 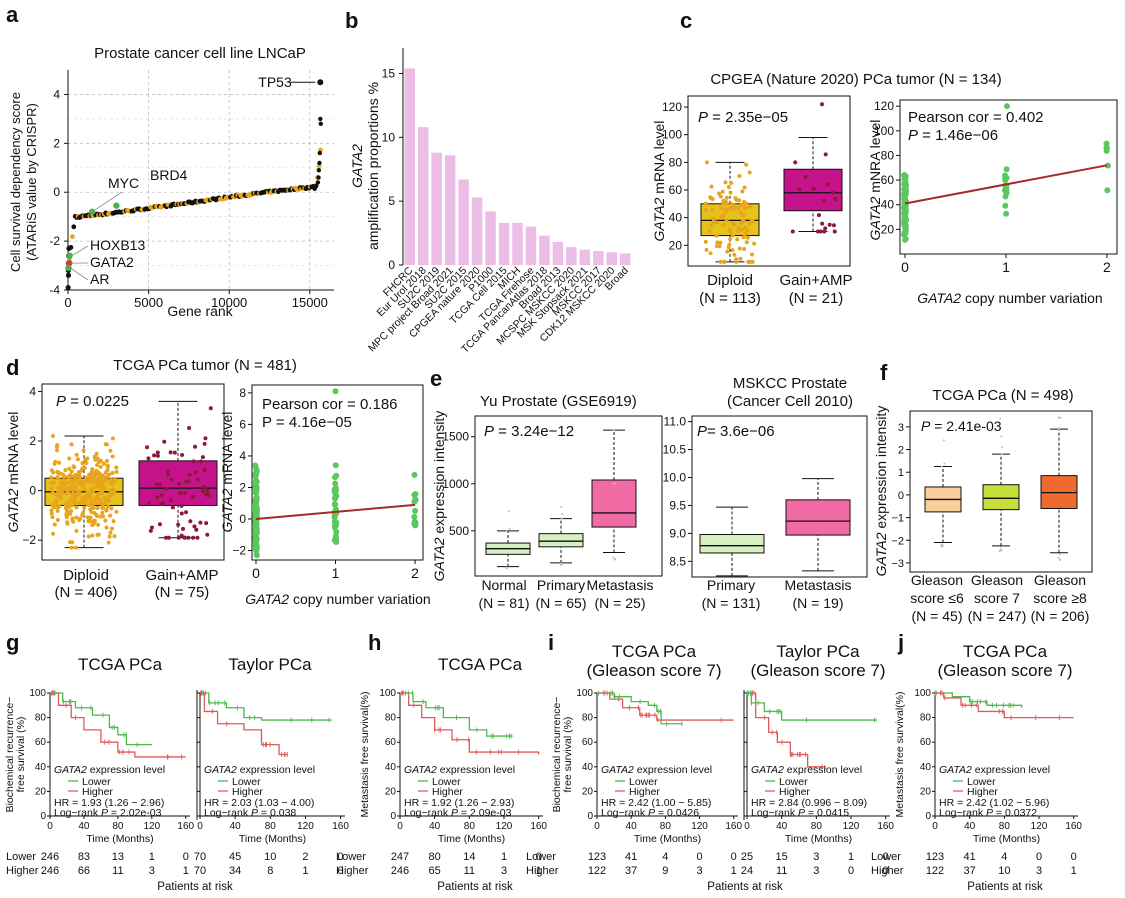 What do you see at coordinates (10, 755) in the screenshot?
I see `y-axis-label: Biochemical recurrence−` at bounding box center [10, 755].